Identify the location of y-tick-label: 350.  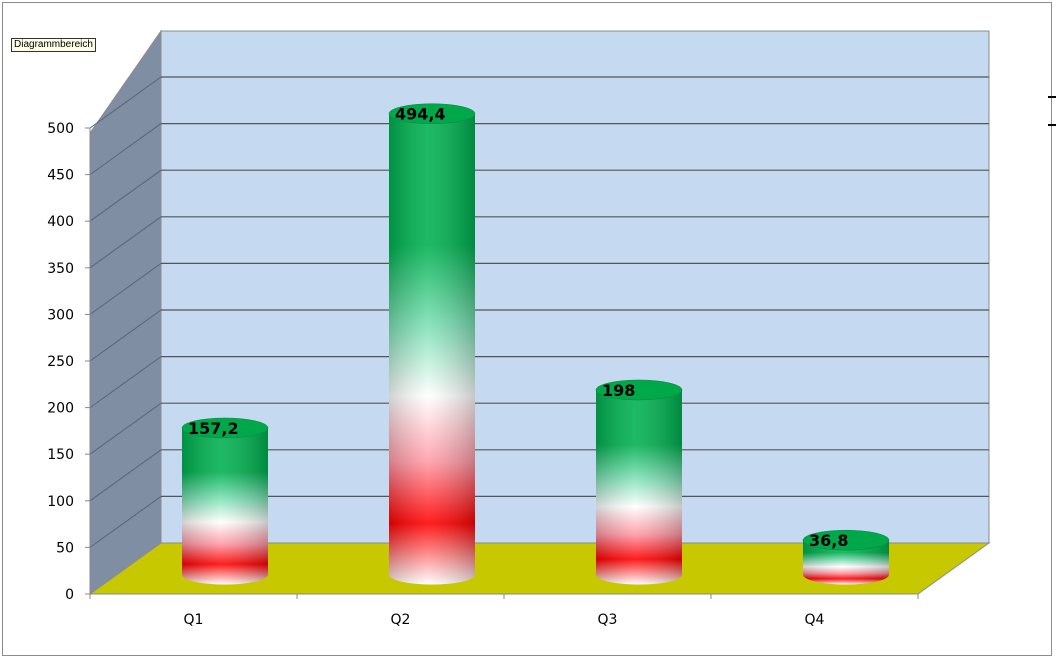
(60, 269).